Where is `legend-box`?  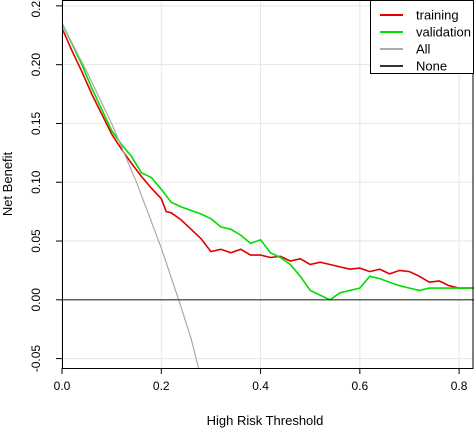
legend-box is located at coordinates (422, 37).